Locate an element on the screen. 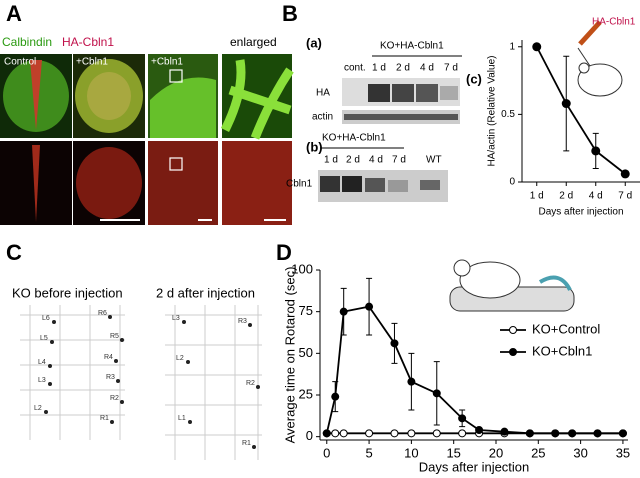 This screenshot has width=640, height=478. x-tick-label: 10 is located at coordinates (411, 452).